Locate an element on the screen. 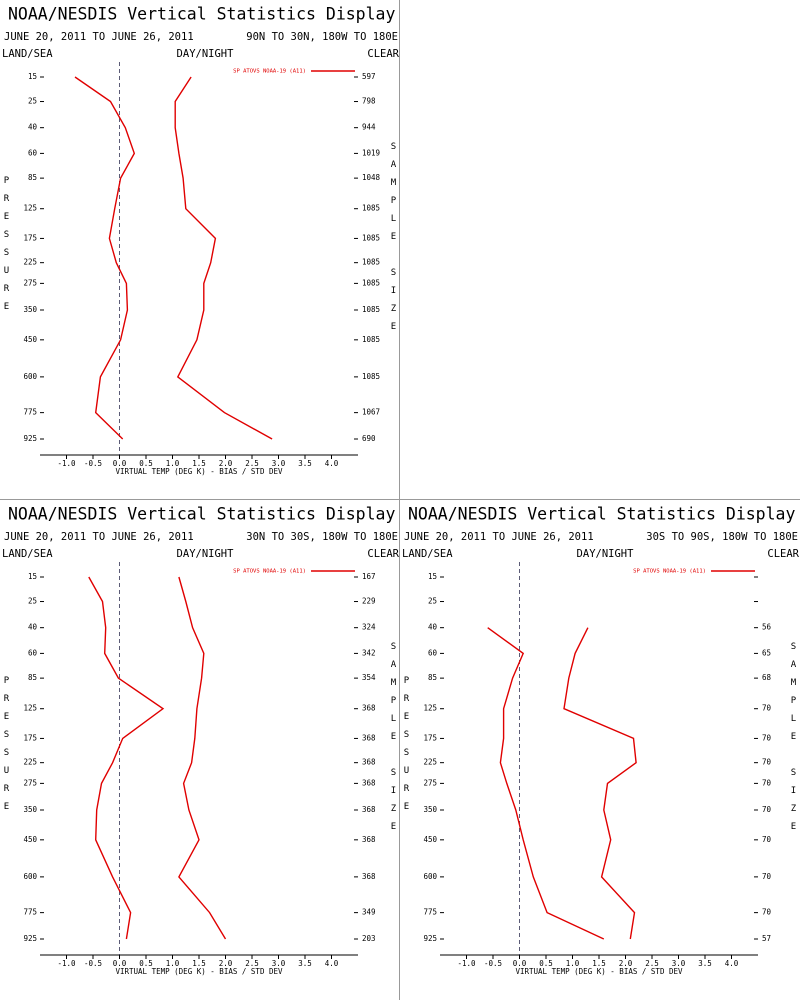 The height and width of the screenshot is (1000, 800). region: 90N TO 30N, 180W TO 180E is located at coordinates (322, 37).